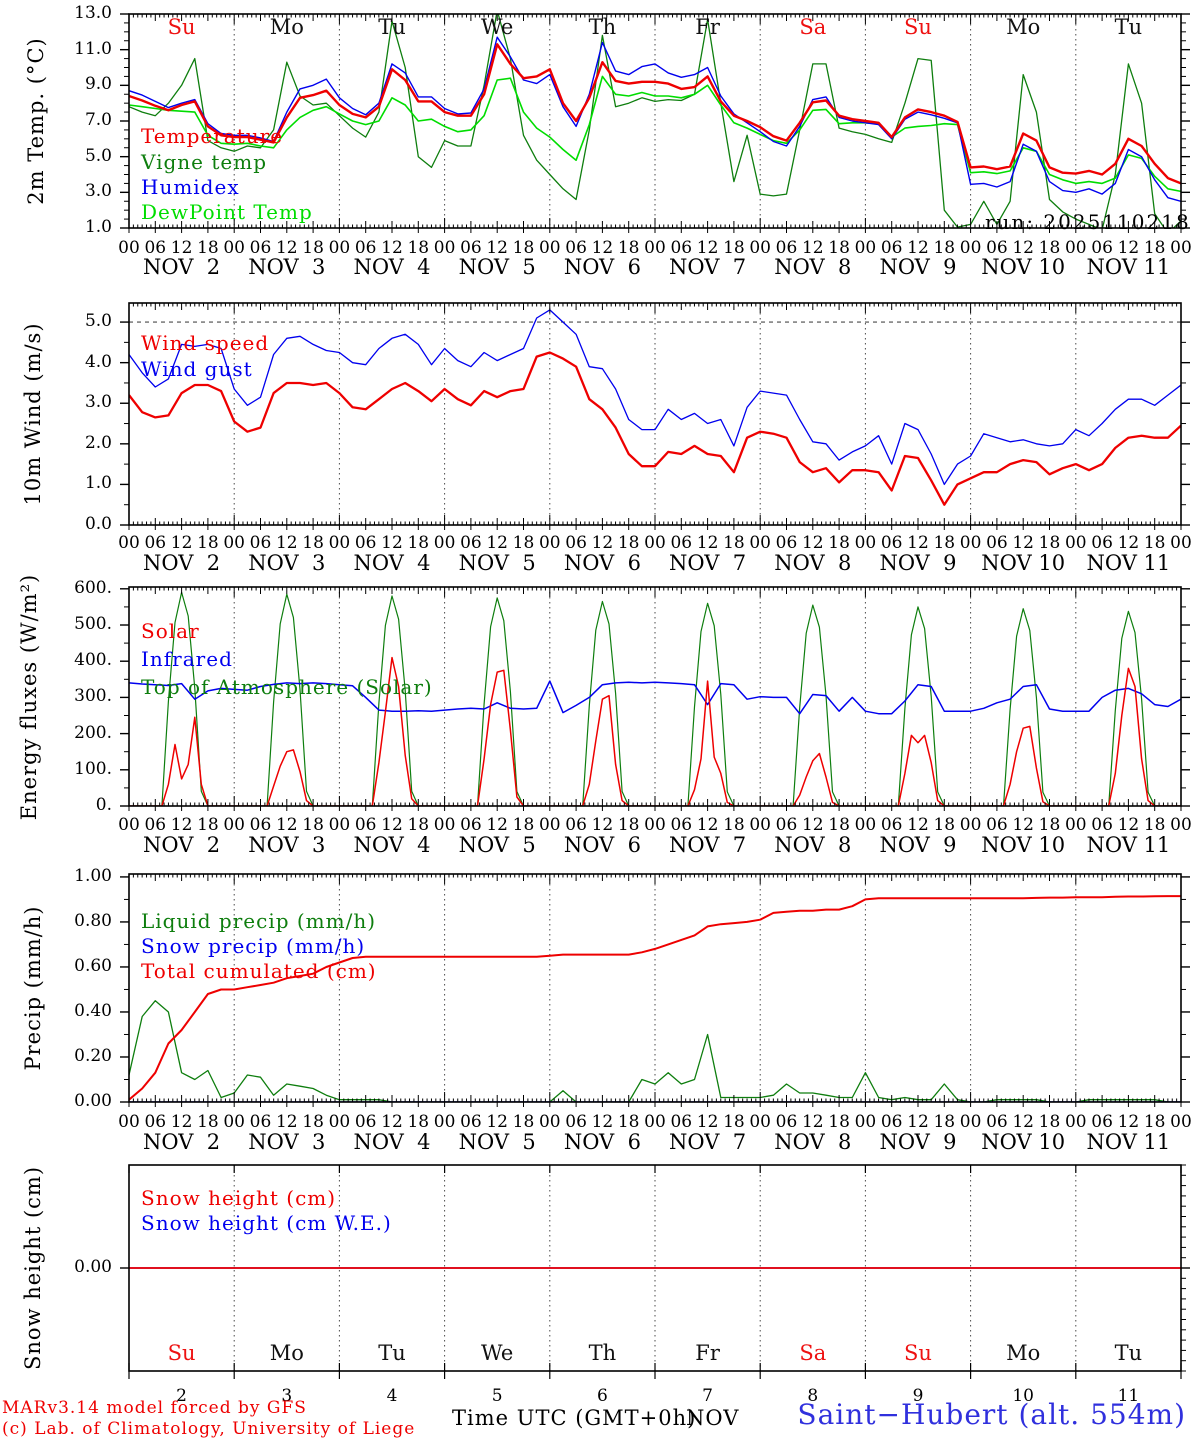  Describe the element at coordinates (33, 1268) in the screenshot. I see `y-axis-title-snow: Snow height (cm)` at that location.